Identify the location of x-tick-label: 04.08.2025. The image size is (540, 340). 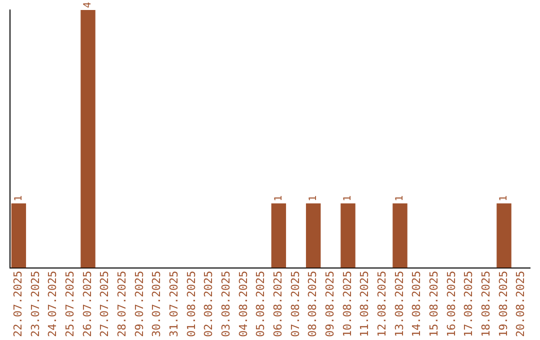
(243, 304).